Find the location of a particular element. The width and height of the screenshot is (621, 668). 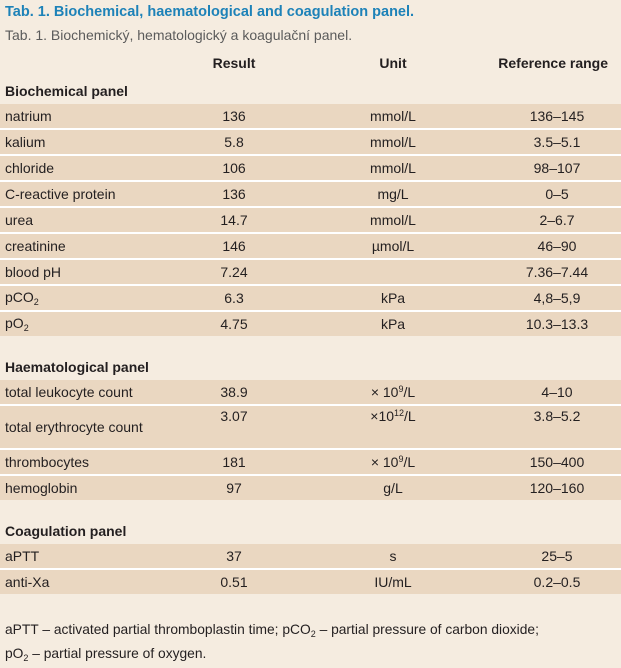

row-result: 7.24 is located at coordinates (234, 271).